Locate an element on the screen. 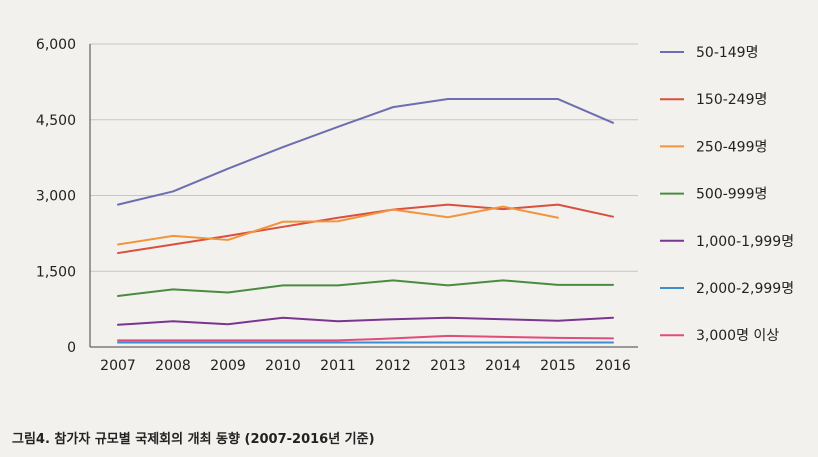 This screenshot has height=457, width=818. x-tick-label: 2014 is located at coordinates (503, 366).